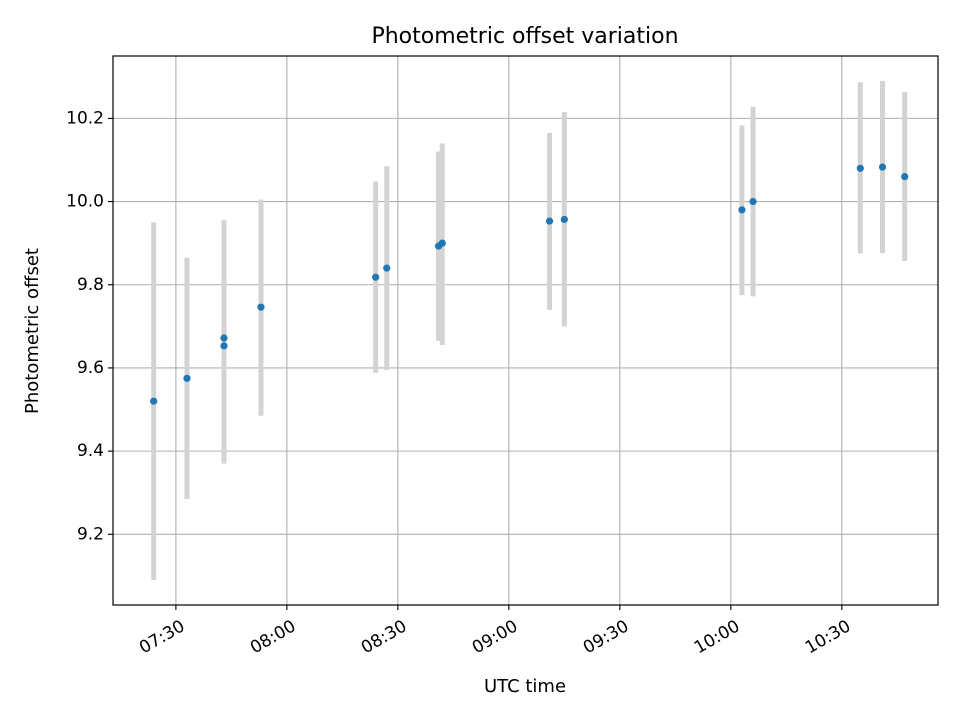 This screenshot has width=960, height=720. What do you see at coordinates (273, 637) in the screenshot?
I see `x-tick-label: 08:00` at bounding box center [273, 637].